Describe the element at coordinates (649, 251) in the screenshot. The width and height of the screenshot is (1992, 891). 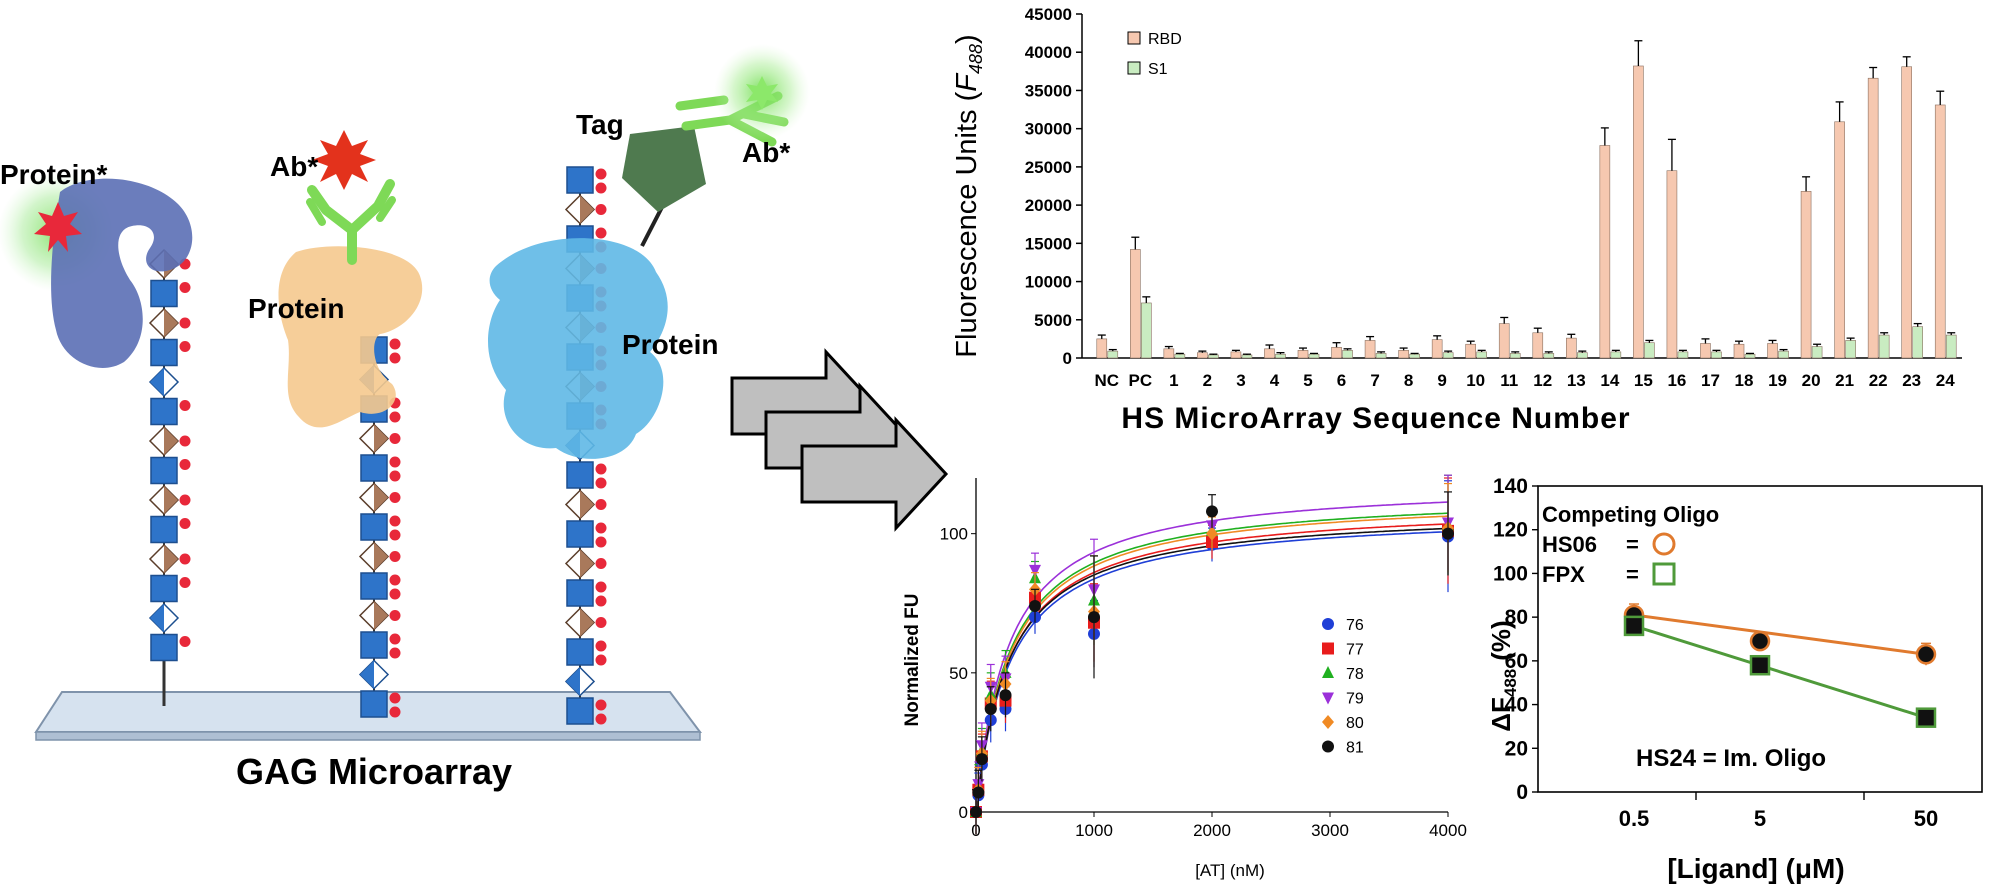
I see `protein-tag-antibody` at that location.